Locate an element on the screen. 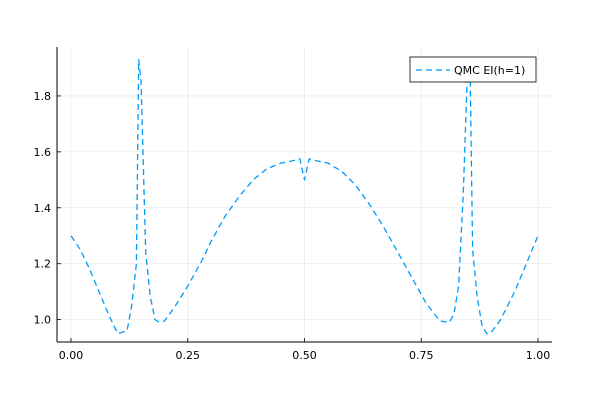 The height and width of the screenshot is (400, 600). legend: QMC EI(h=1) is located at coordinates (473, 69).